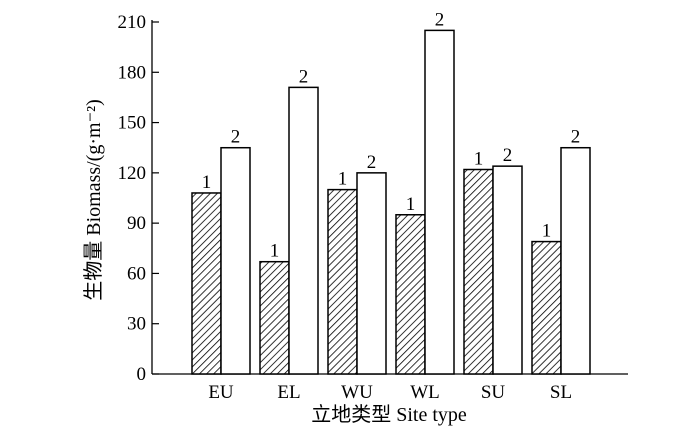 The width and height of the screenshot is (700, 431). Describe the element at coordinates (132, 72) in the screenshot. I see `y-tick-label-180: 180` at that location.